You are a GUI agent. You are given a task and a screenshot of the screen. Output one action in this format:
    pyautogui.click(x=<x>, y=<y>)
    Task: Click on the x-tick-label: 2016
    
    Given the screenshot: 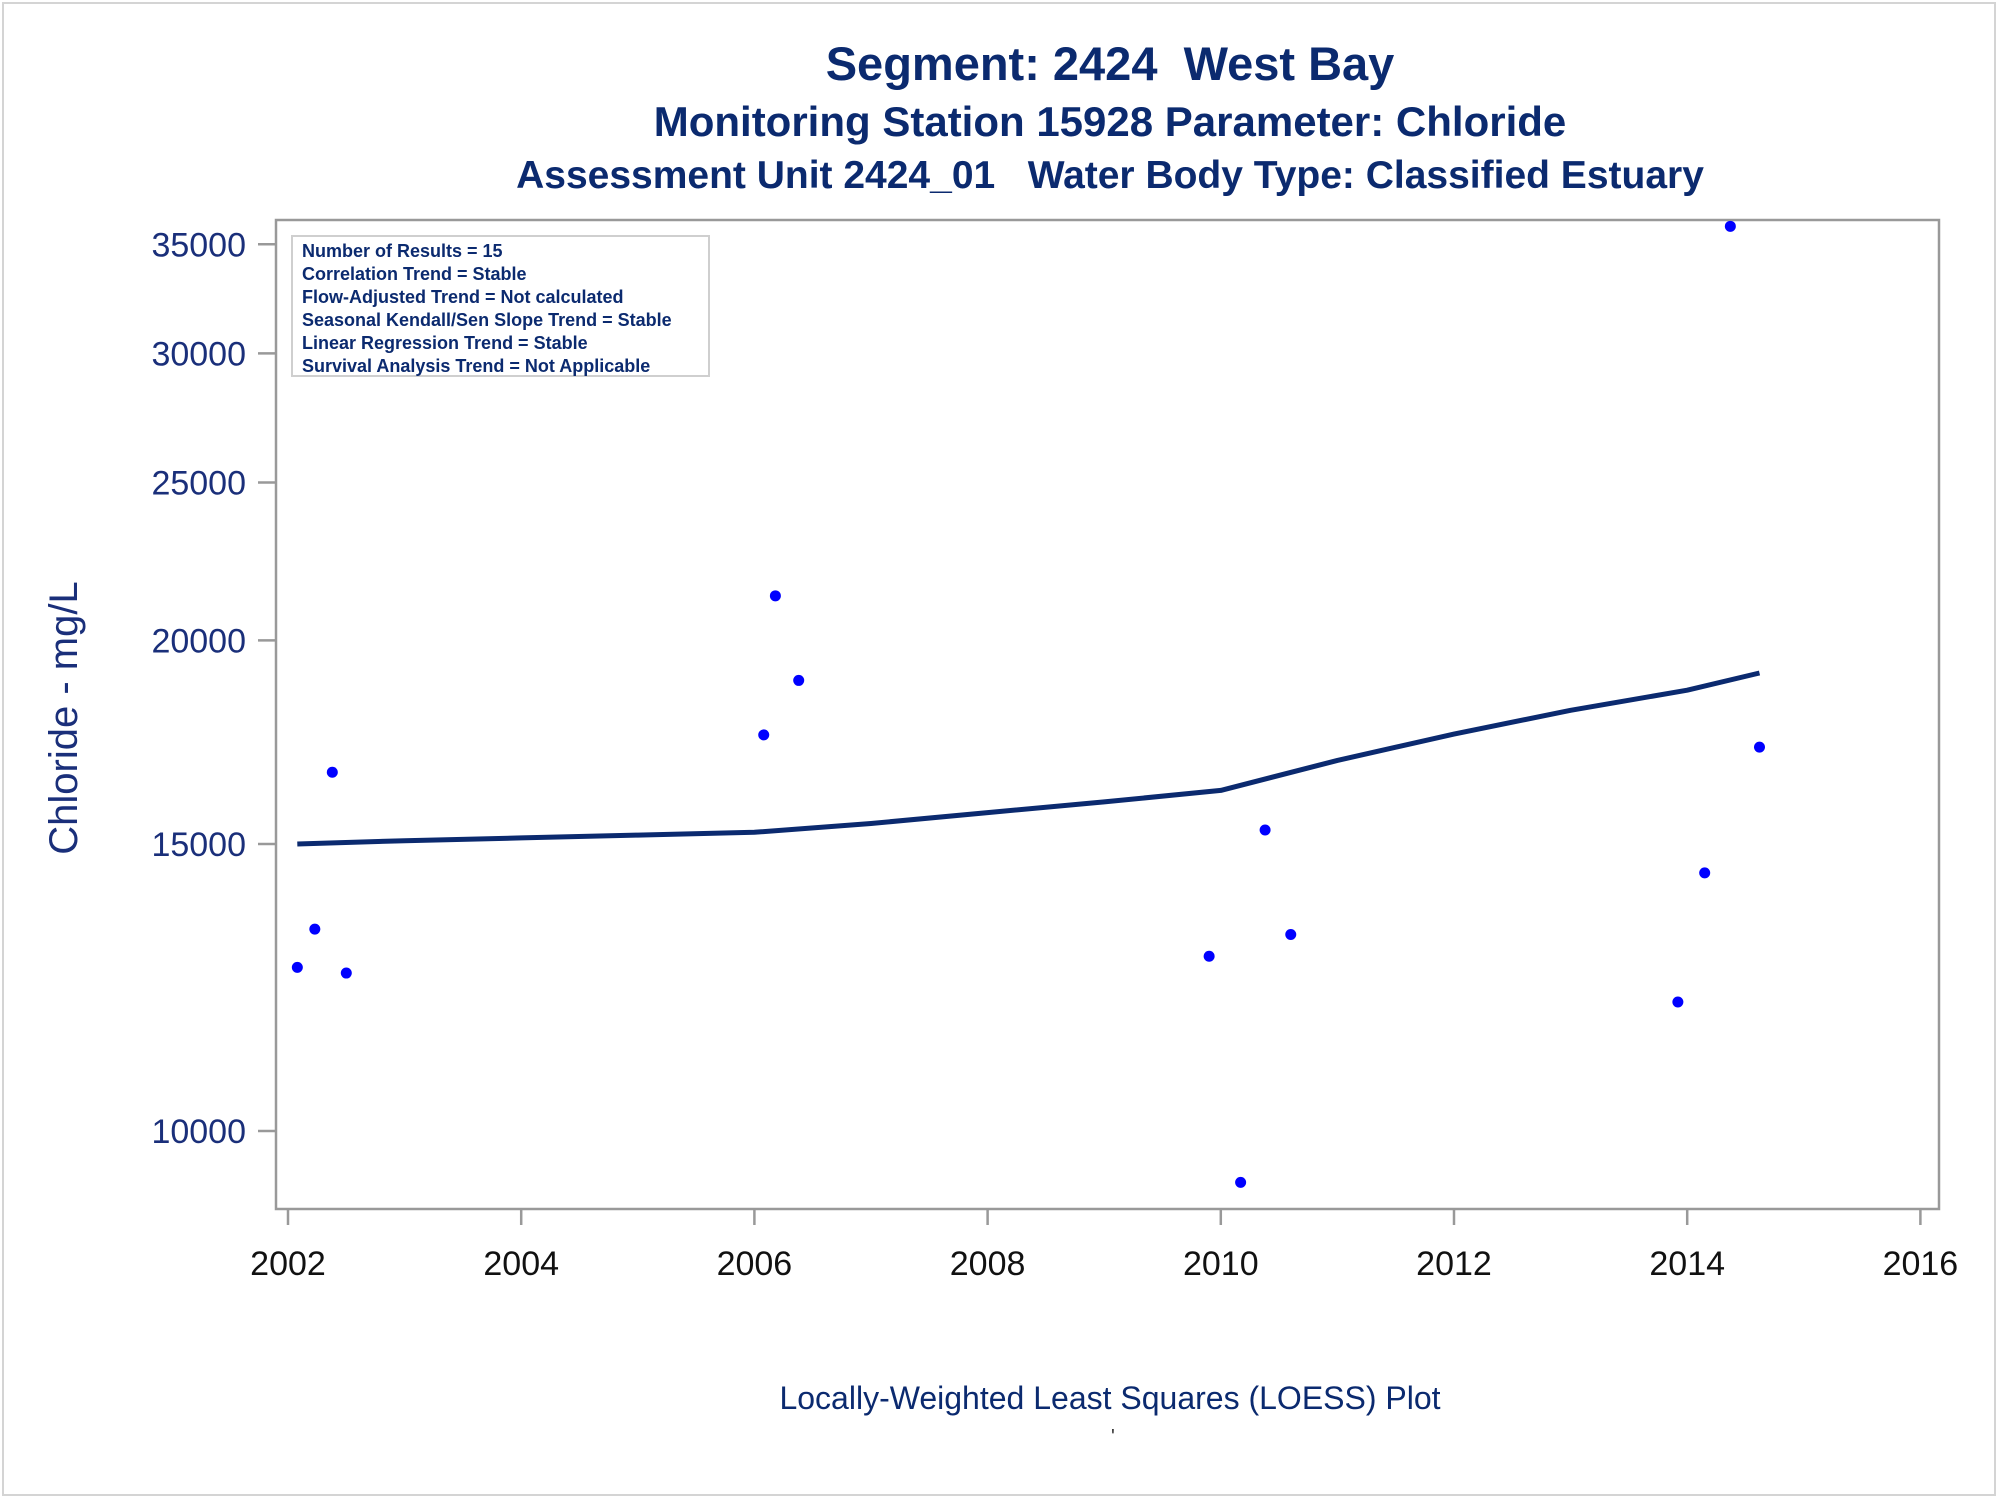 What is the action you would take?
    pyautogui.click(x=1921, y=1264)
    